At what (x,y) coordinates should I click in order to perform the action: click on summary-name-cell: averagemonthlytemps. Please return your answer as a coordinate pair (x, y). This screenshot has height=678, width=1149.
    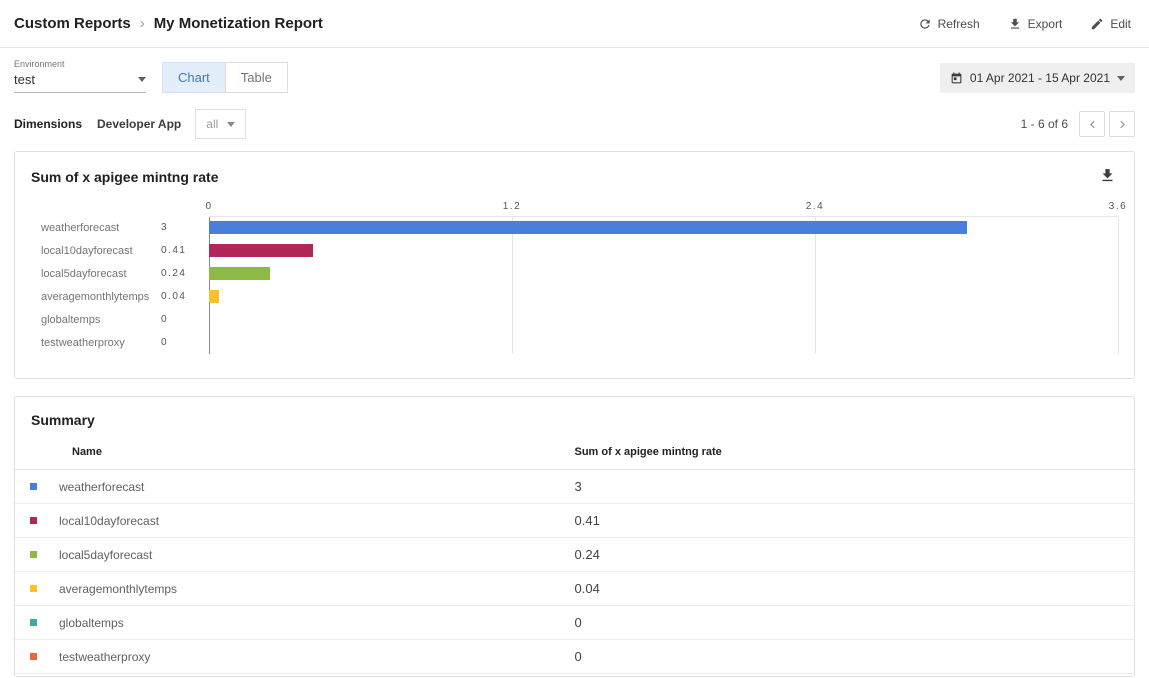
    Looking at the image, I should click on (295, 588).